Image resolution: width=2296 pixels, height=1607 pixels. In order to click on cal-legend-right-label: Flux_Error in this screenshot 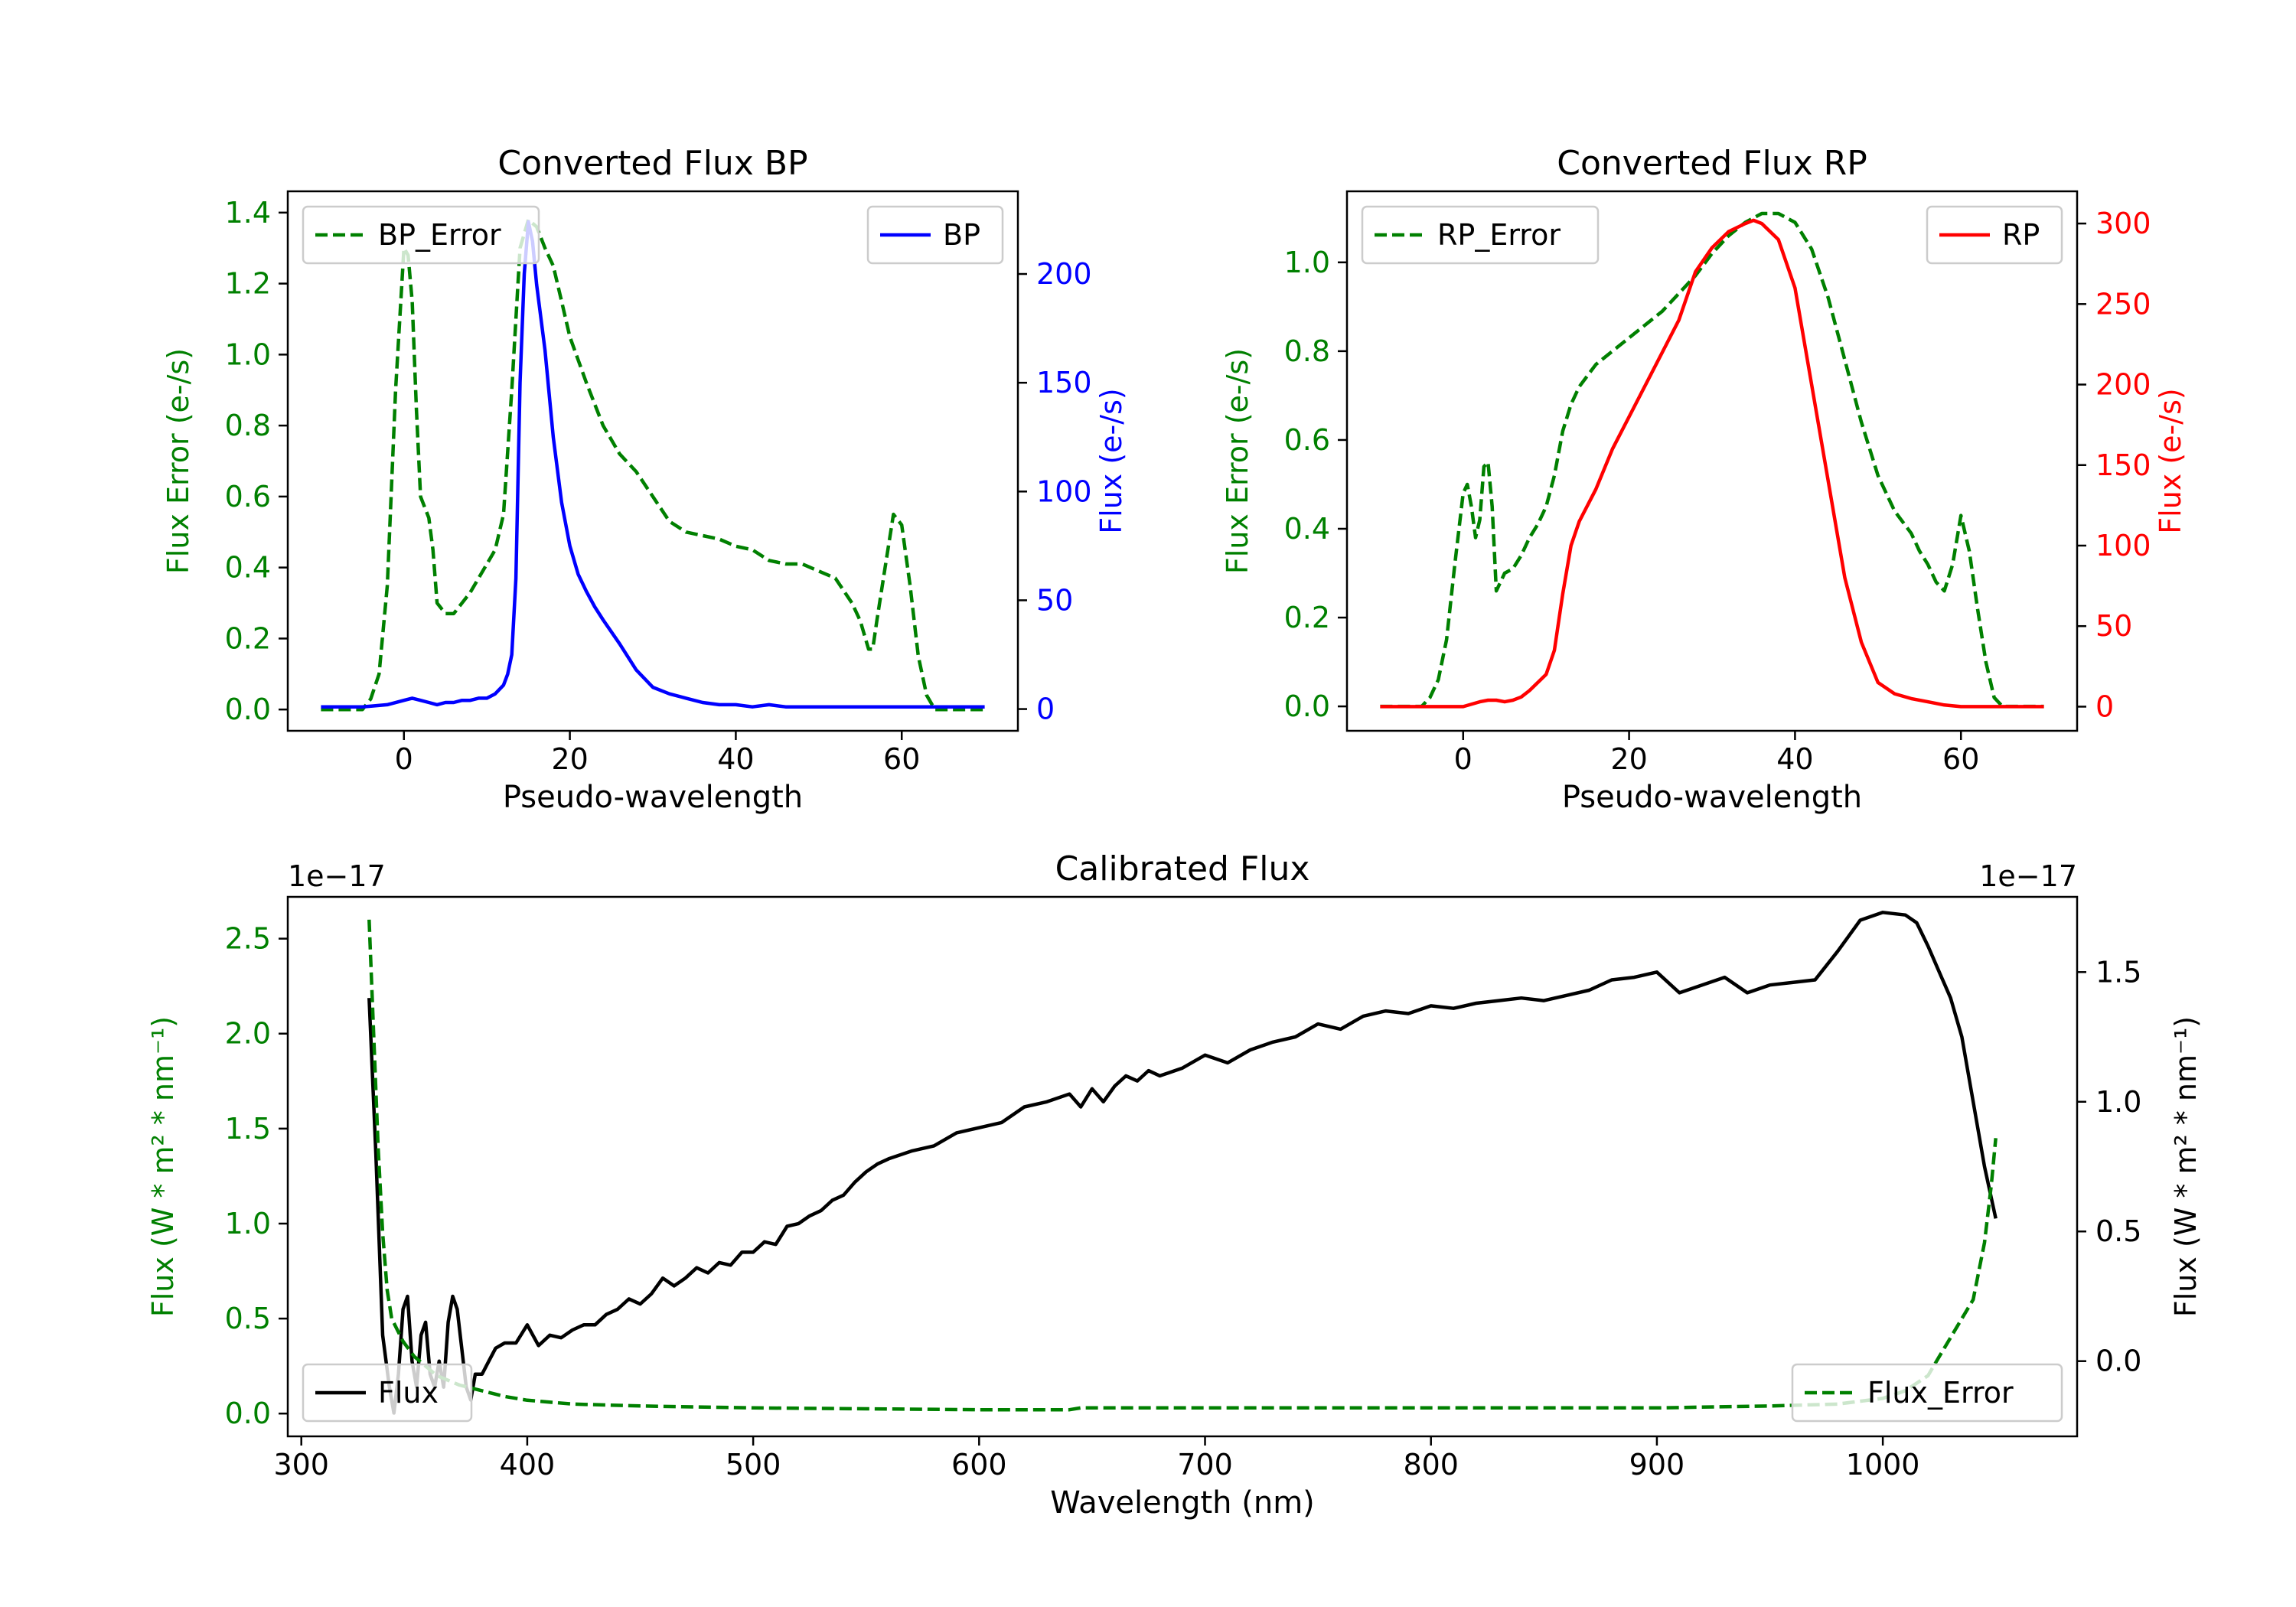, I will do `click(1940, 1393)`.